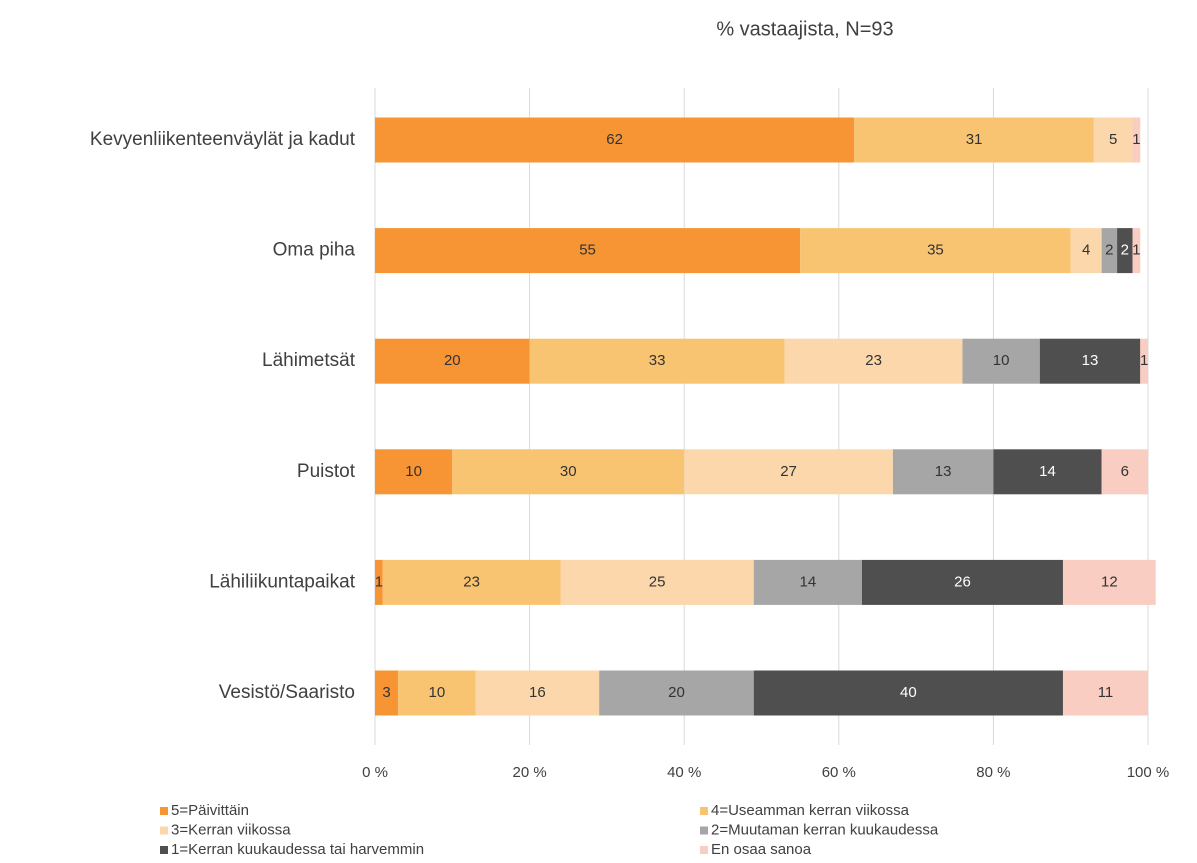 Image resolution: width=1197 pixels, height=863 pixels. Describe the element at coordinates (839, 772) in the screenshot. I see `x-tick-label: 60 %` at that location.